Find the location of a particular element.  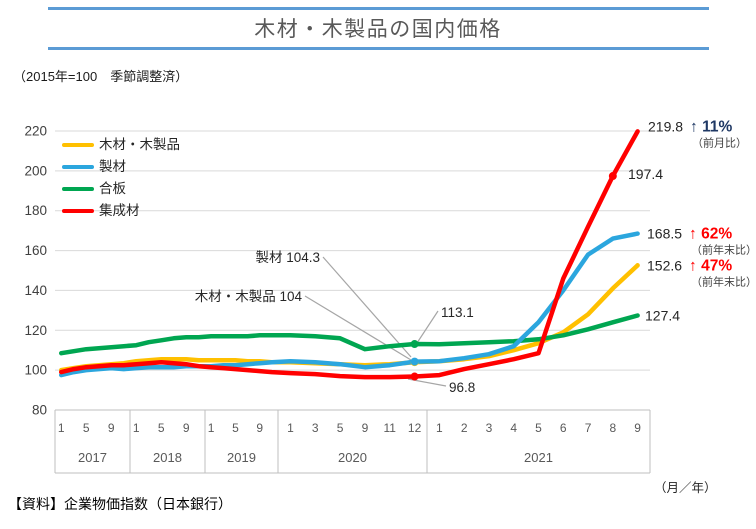

x-tick-label: 4 is located at coordinates (513, 428).